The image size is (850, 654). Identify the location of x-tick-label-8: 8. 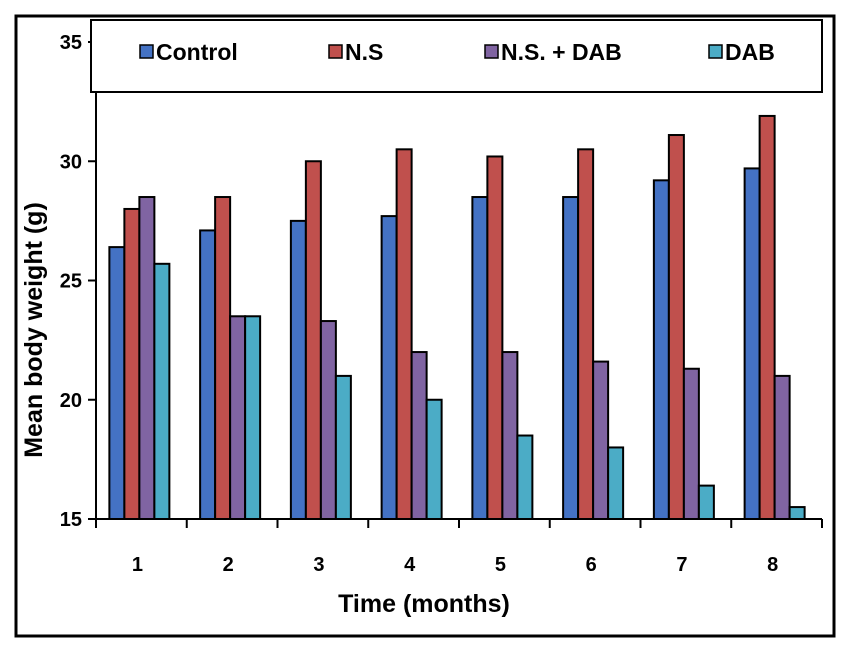
(772, 565).